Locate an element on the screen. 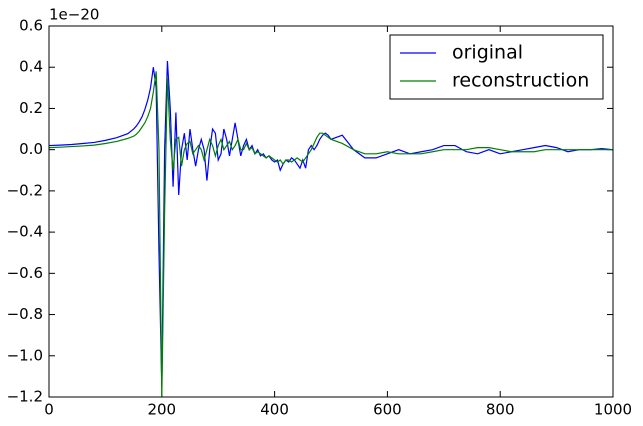 The height and width of the screenshot is (426, 643). x-tick-label: 800 is located at coordinates (500, 410).